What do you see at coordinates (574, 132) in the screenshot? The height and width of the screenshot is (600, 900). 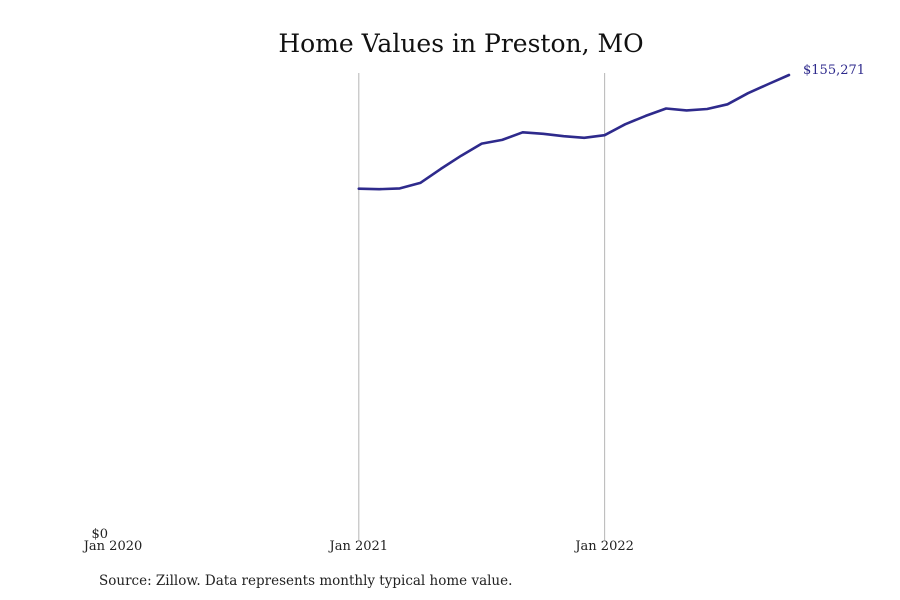 I see `series-line` at bounding box center [574, 132].